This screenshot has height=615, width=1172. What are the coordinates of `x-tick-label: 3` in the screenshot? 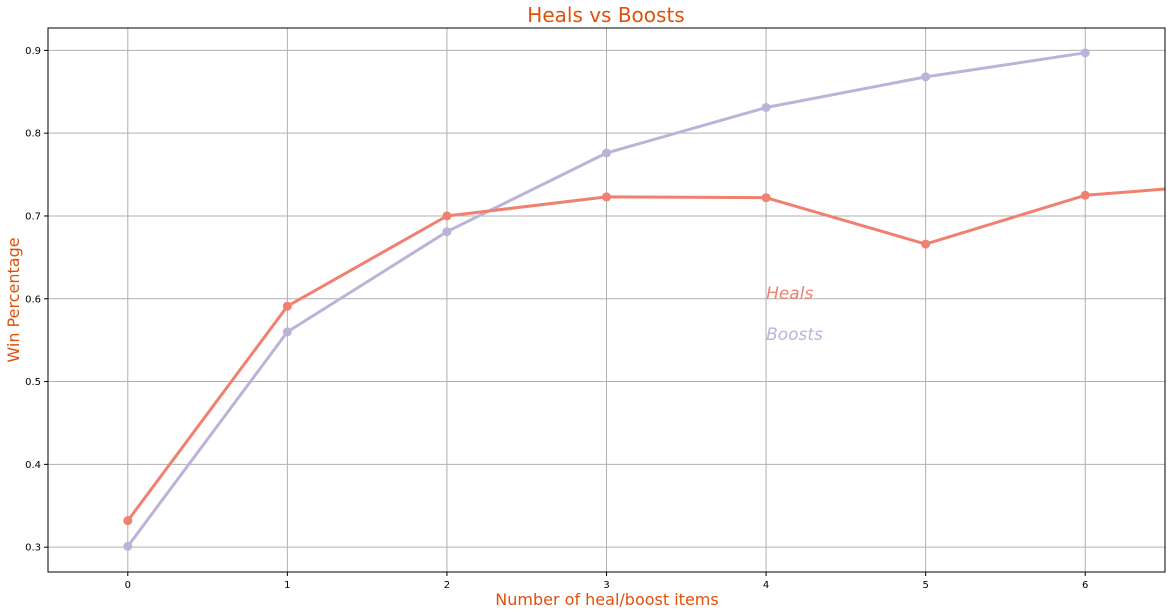 It's located at (606, 585).